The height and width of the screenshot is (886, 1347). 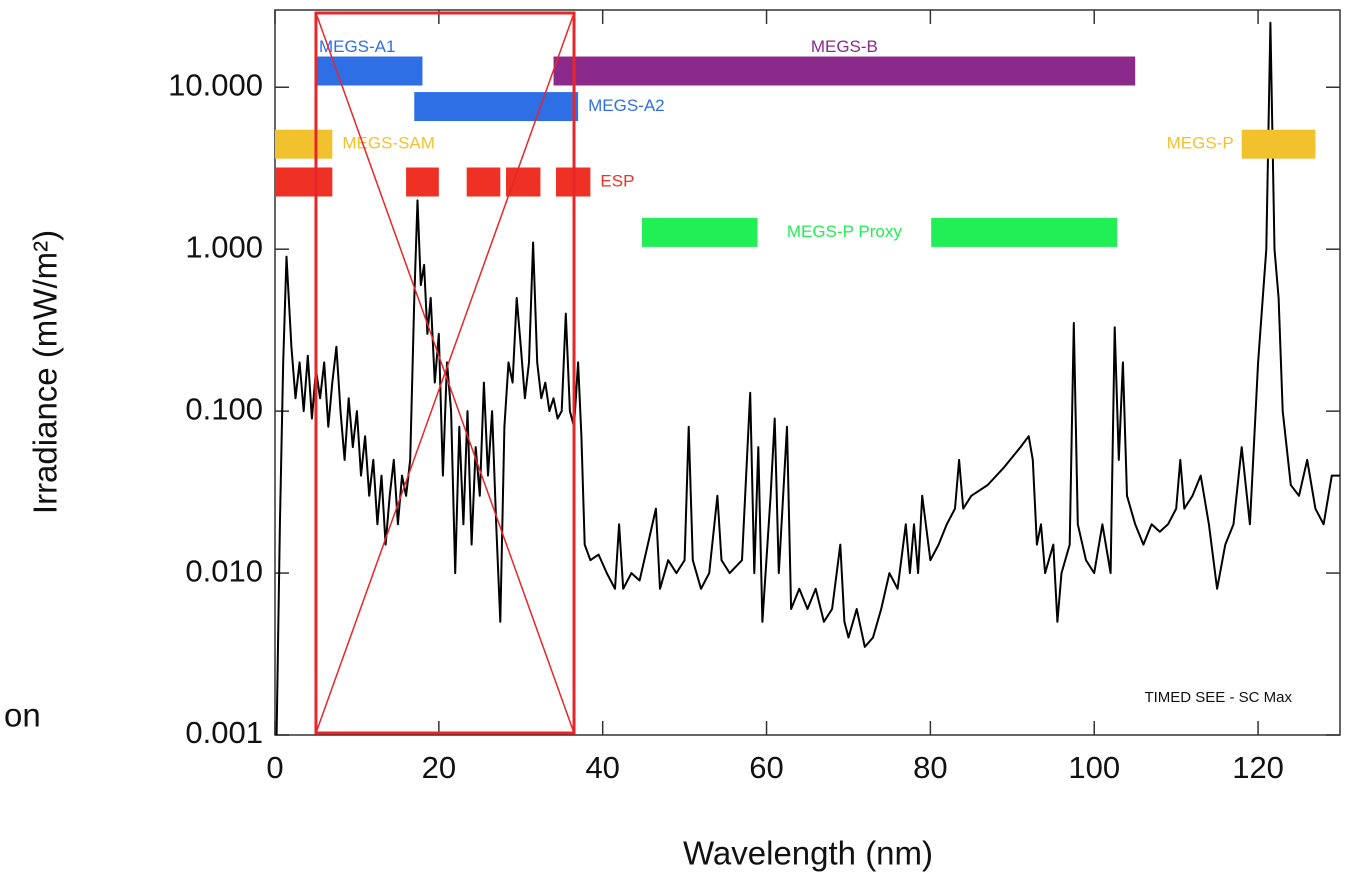 I want to click on y-tick-label: 0.010, so click(x=224, y=570).